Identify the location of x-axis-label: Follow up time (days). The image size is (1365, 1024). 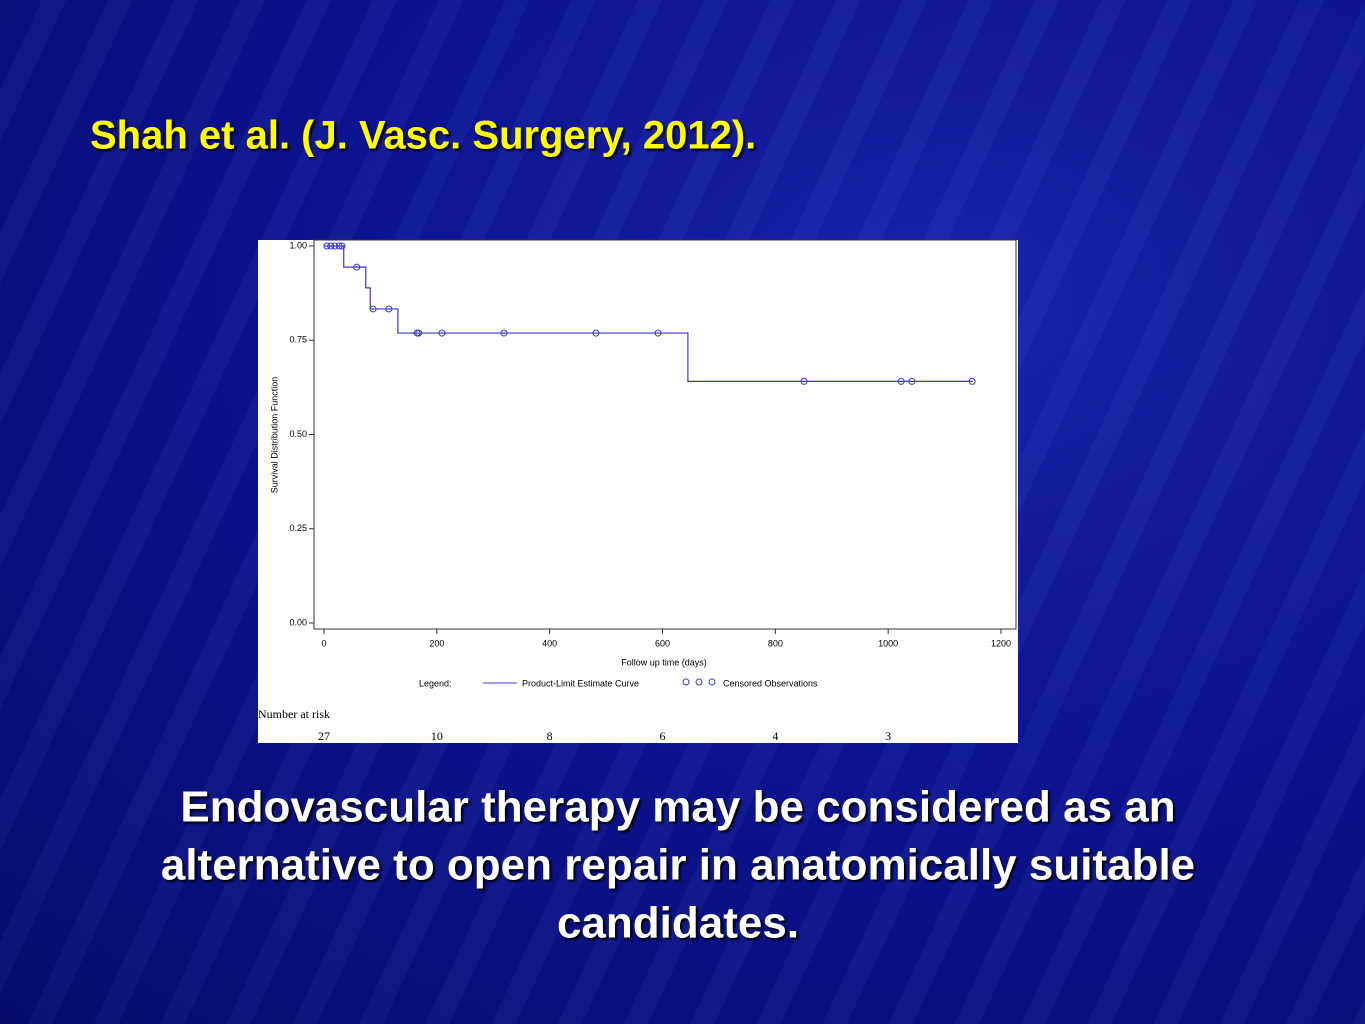
(664, 662).